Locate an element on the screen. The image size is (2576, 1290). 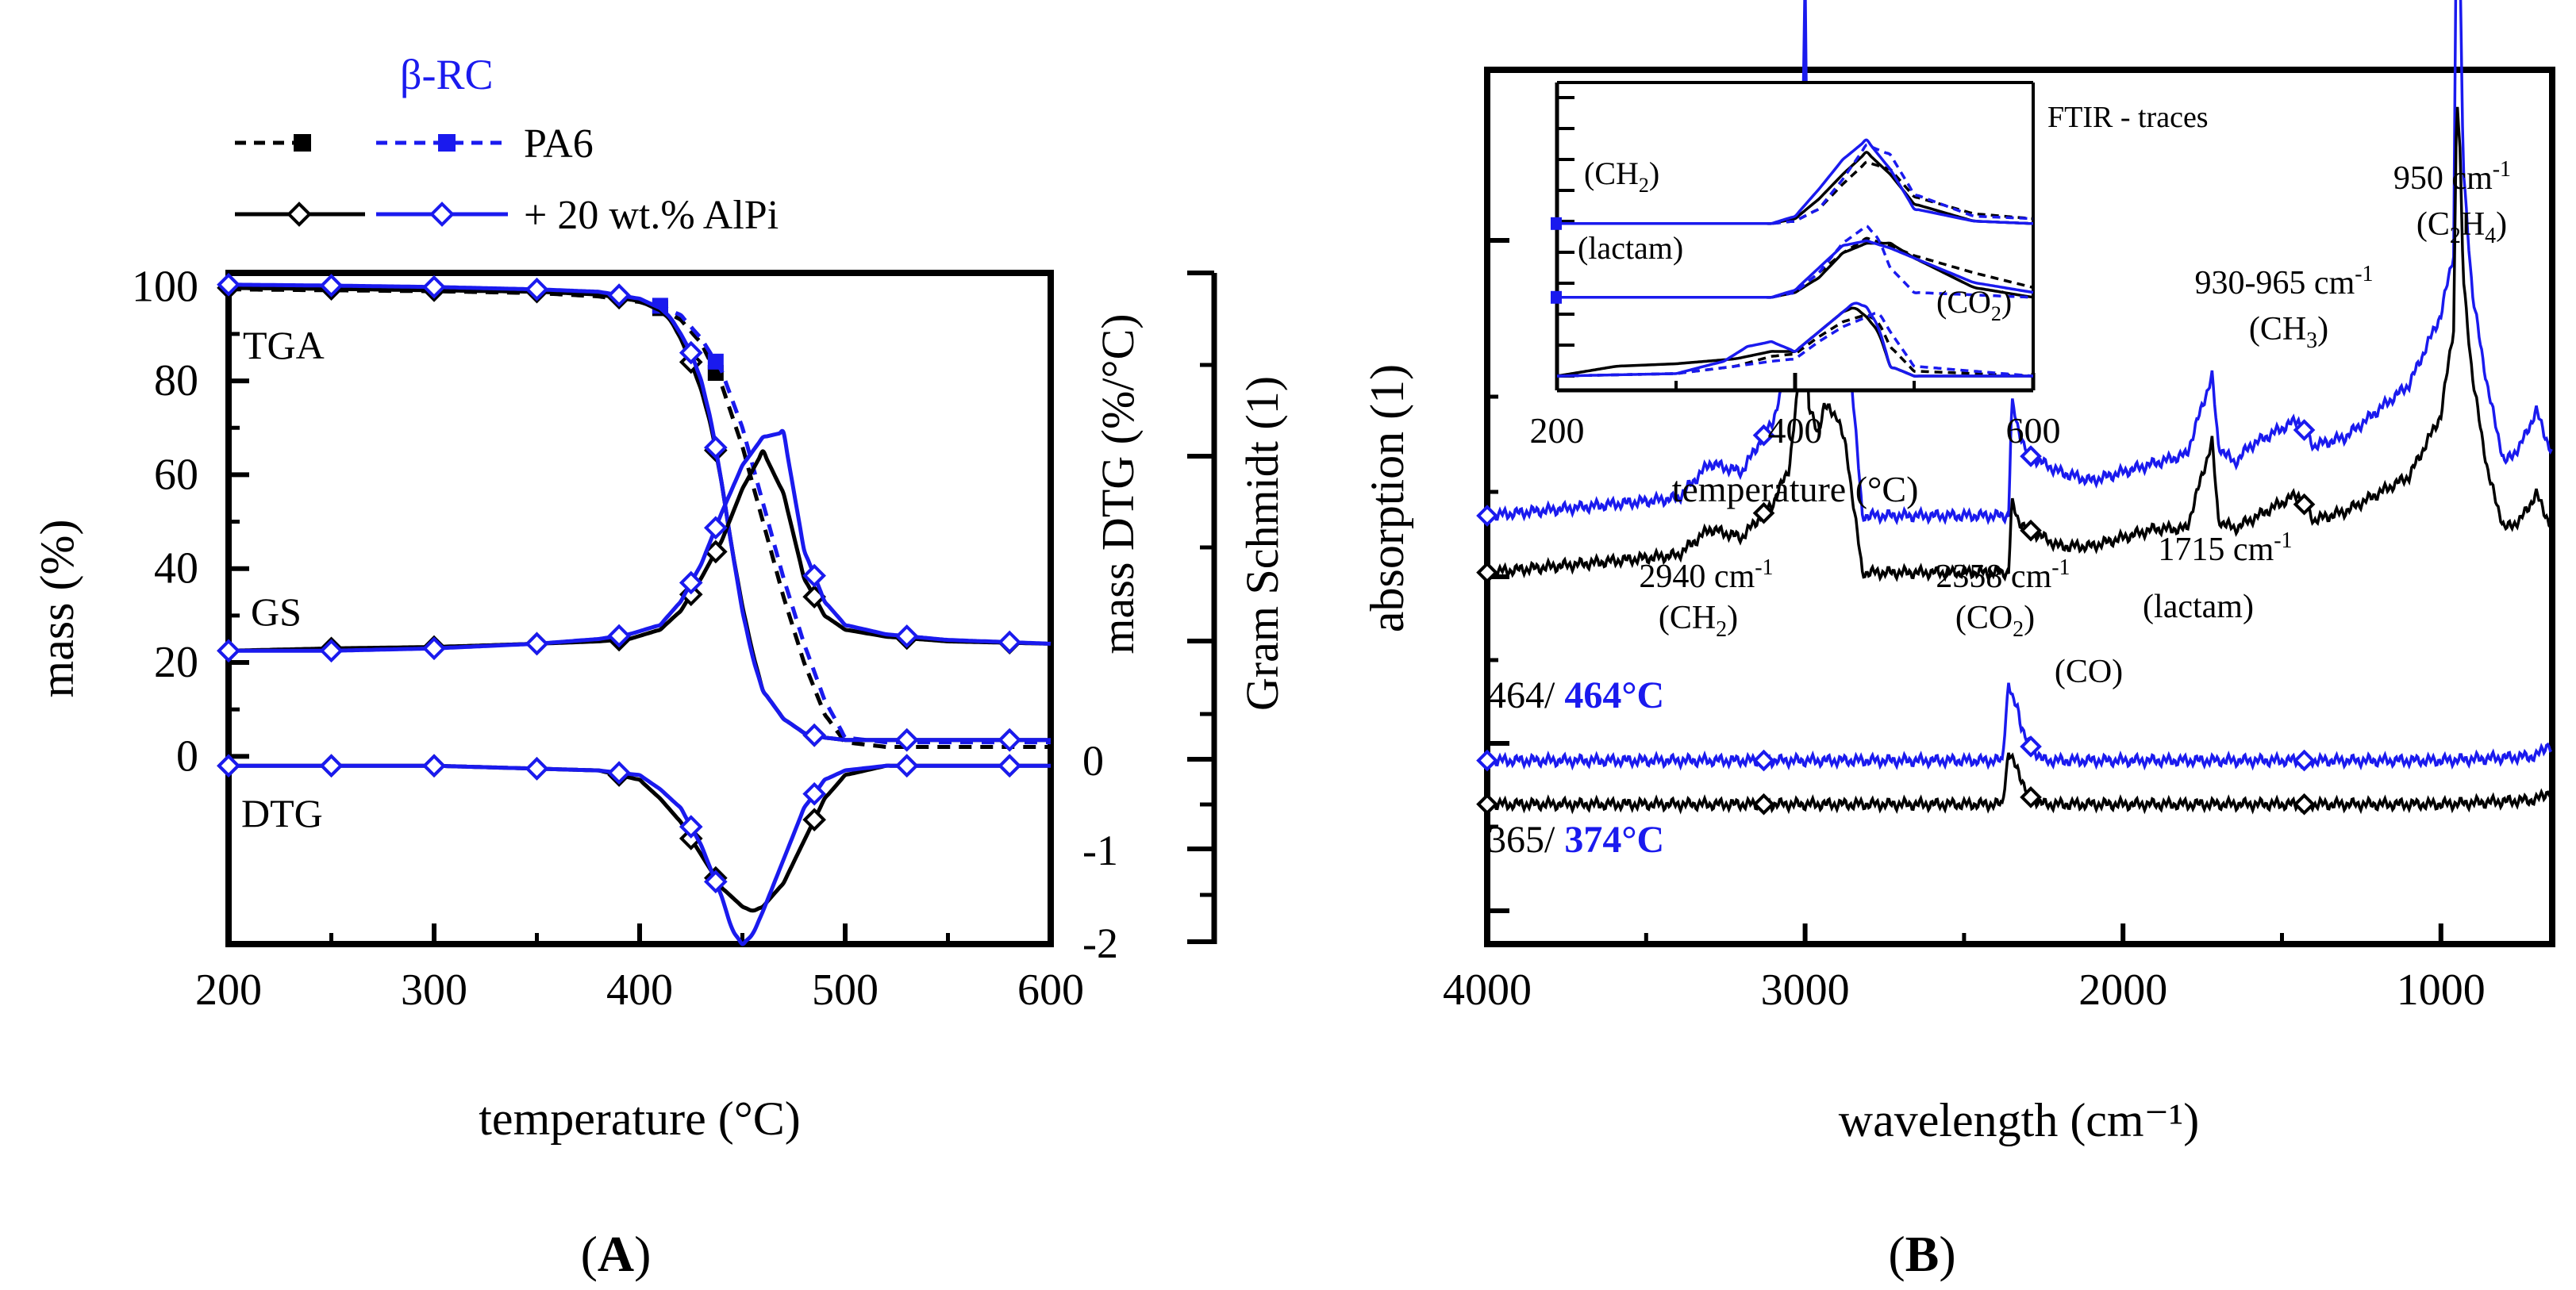
inset-x-label: temperature (°C) is located at coordinates (1796, 489).